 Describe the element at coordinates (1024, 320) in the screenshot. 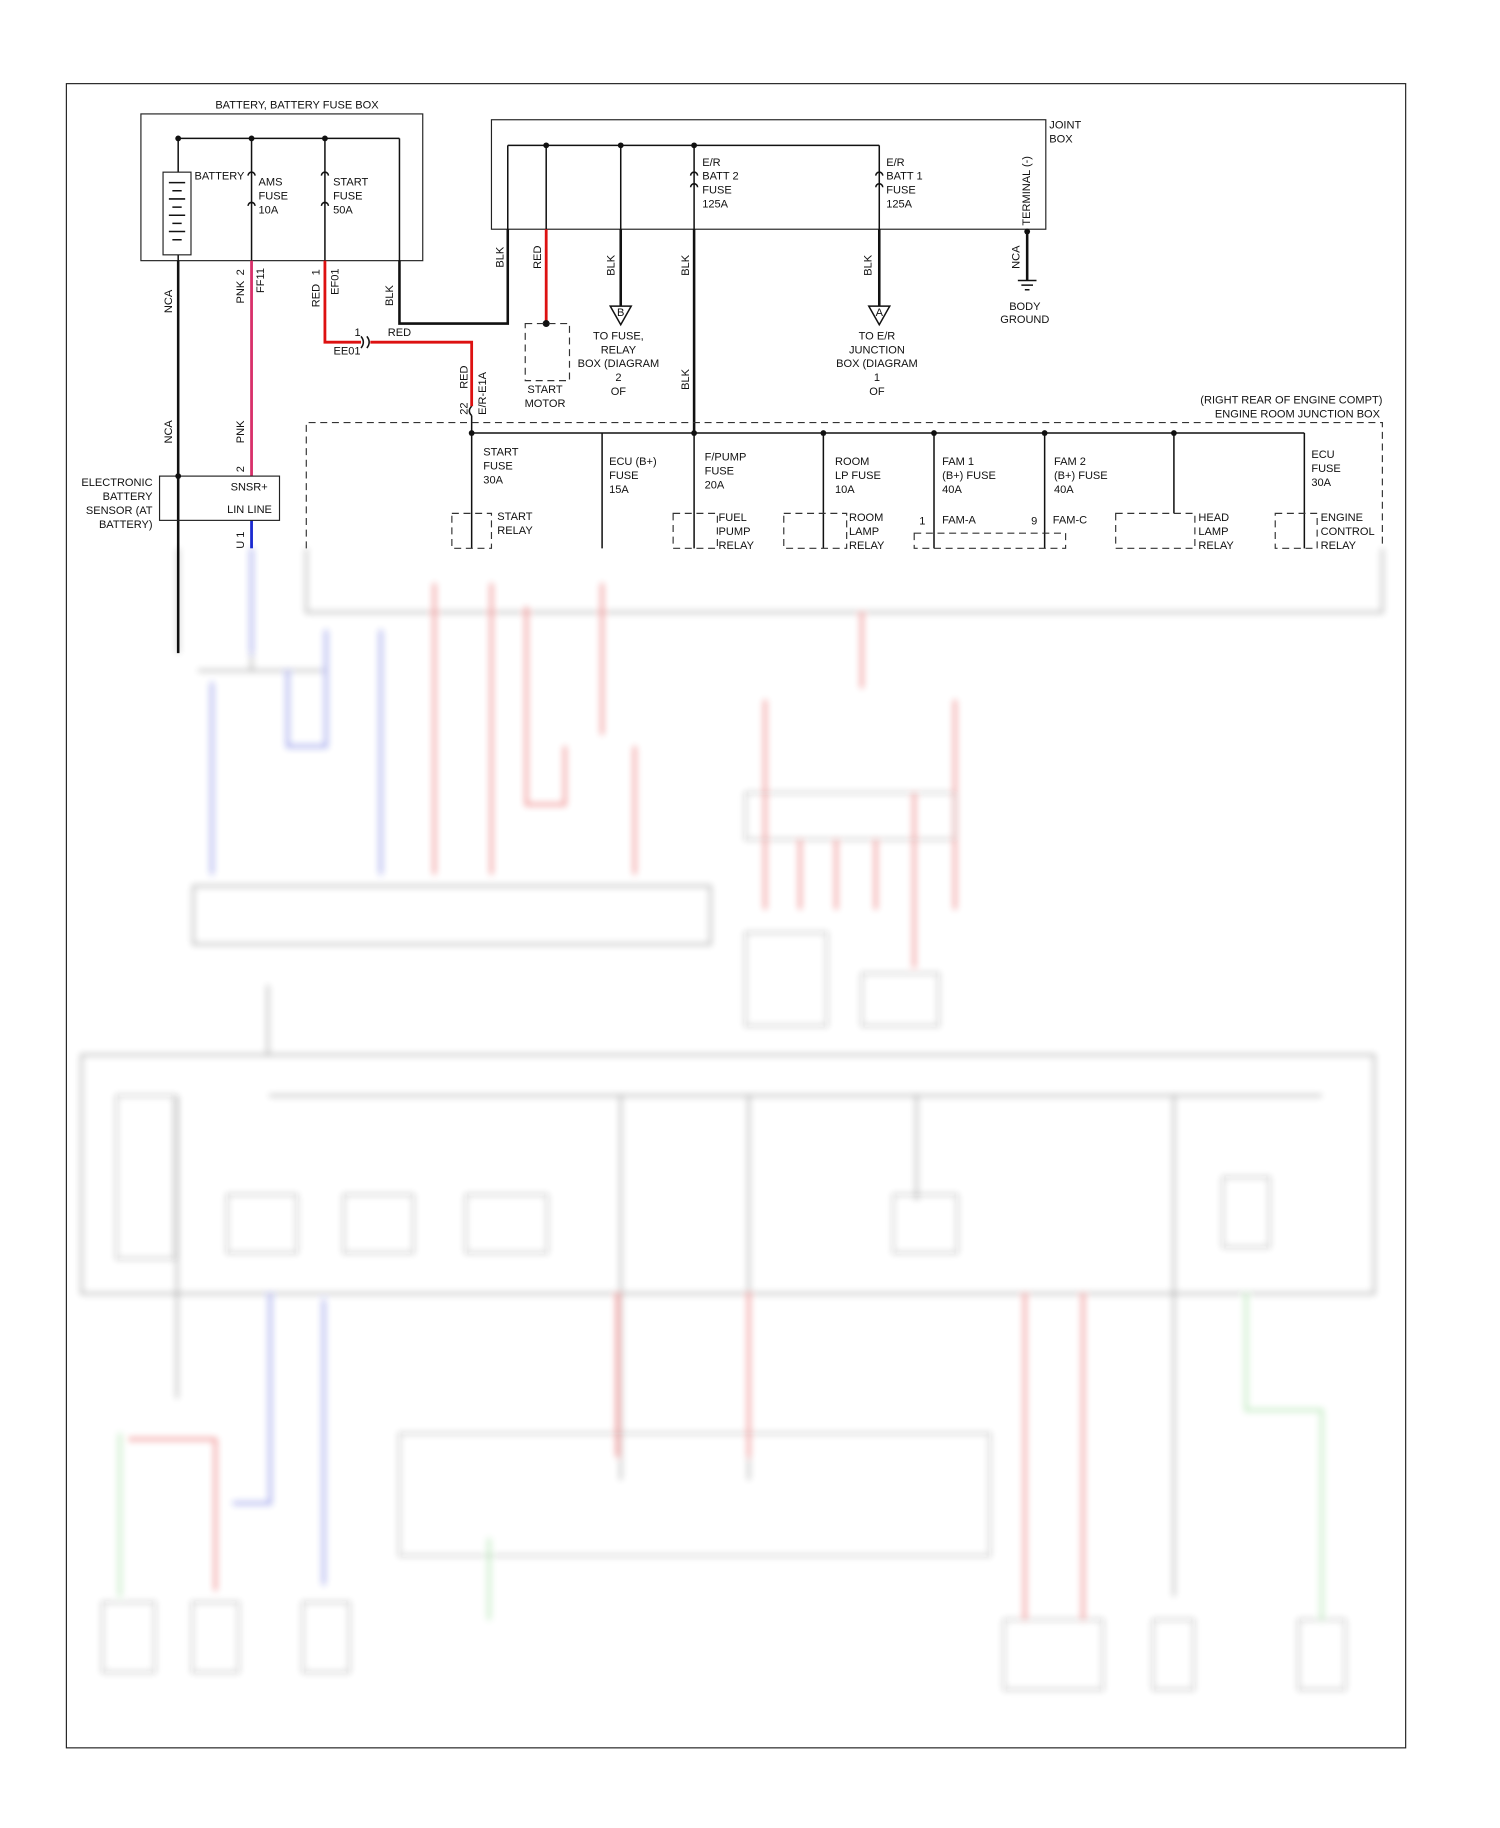

I see `ground-label: GROUND` at that location.